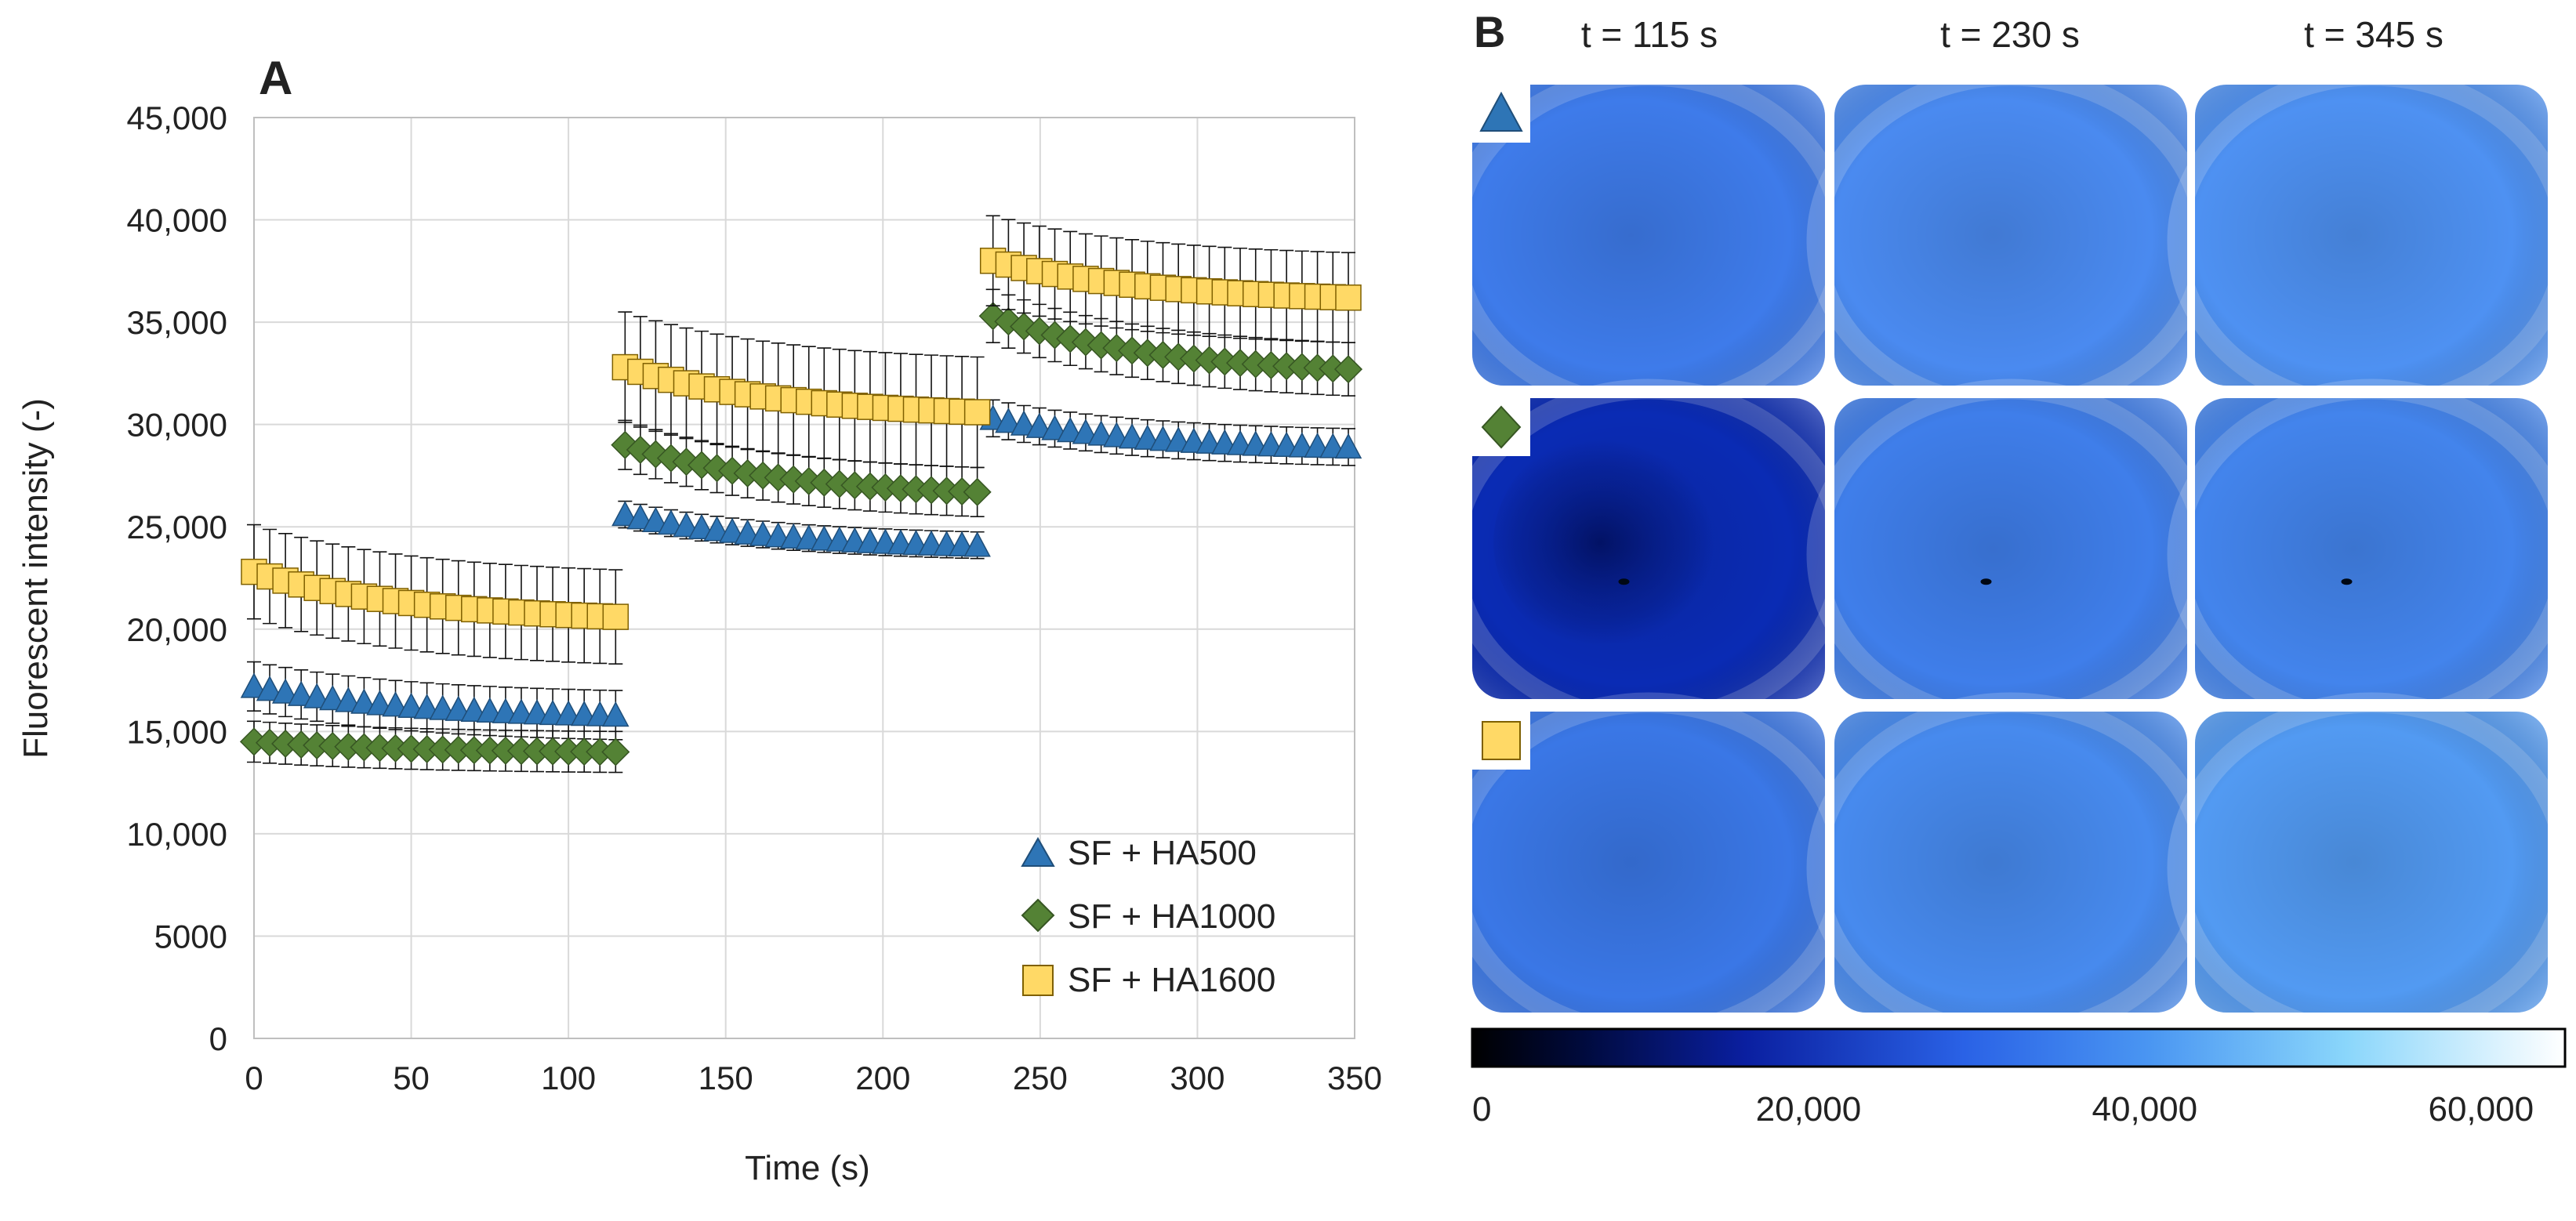 The width and height of the screenshot is (2576, 1221). I want to click on colorbar-tick-label: 40,000, so click(2145, 1110).